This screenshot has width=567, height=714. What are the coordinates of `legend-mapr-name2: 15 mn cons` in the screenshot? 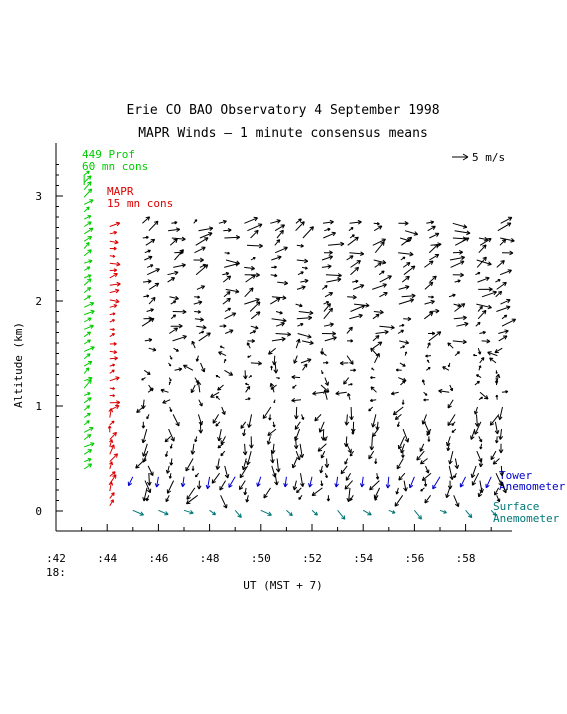 It's located at (140, 203).